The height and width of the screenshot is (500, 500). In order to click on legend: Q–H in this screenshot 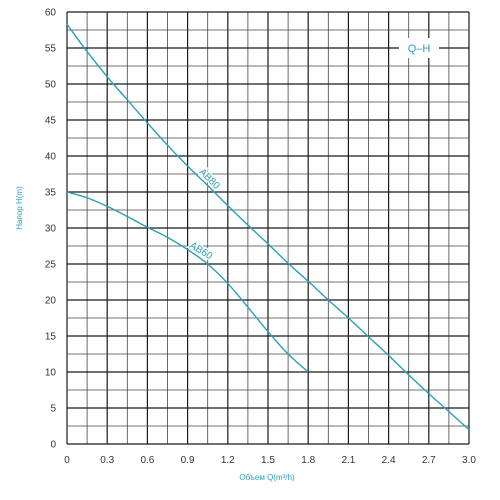, I will do `click(419, 48)`.